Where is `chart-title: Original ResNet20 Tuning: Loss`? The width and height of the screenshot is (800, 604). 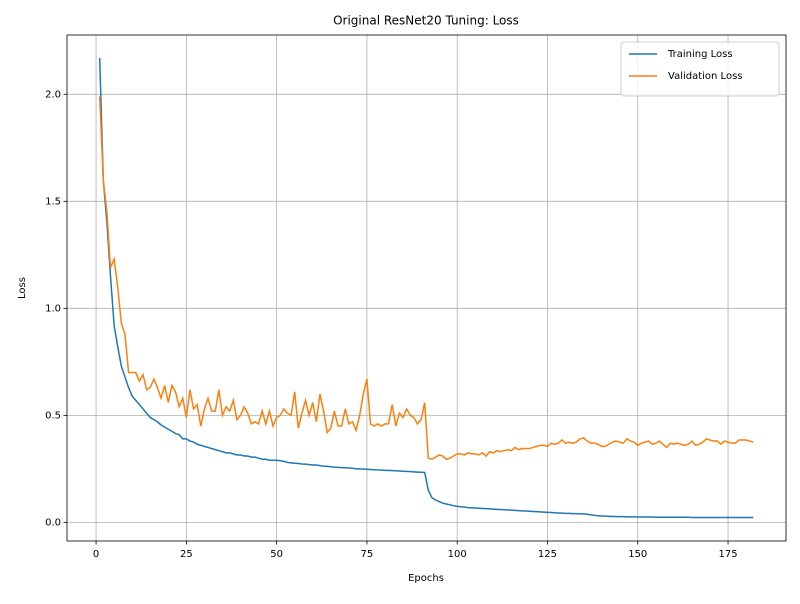
chart-title: Original ResNet20 Tuning: Loss is located at coordinates (426, 21).